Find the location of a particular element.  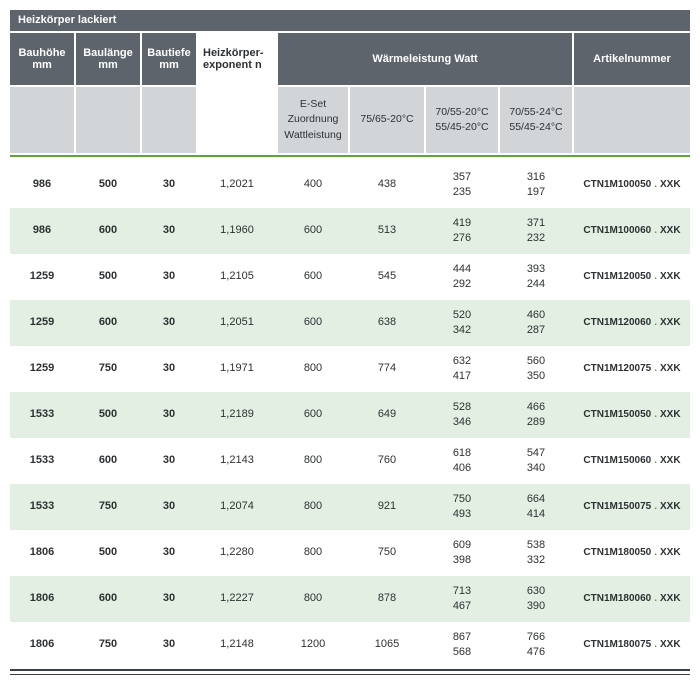

artikel-base: CTN1M150075 is located at coordinates (617, 506).